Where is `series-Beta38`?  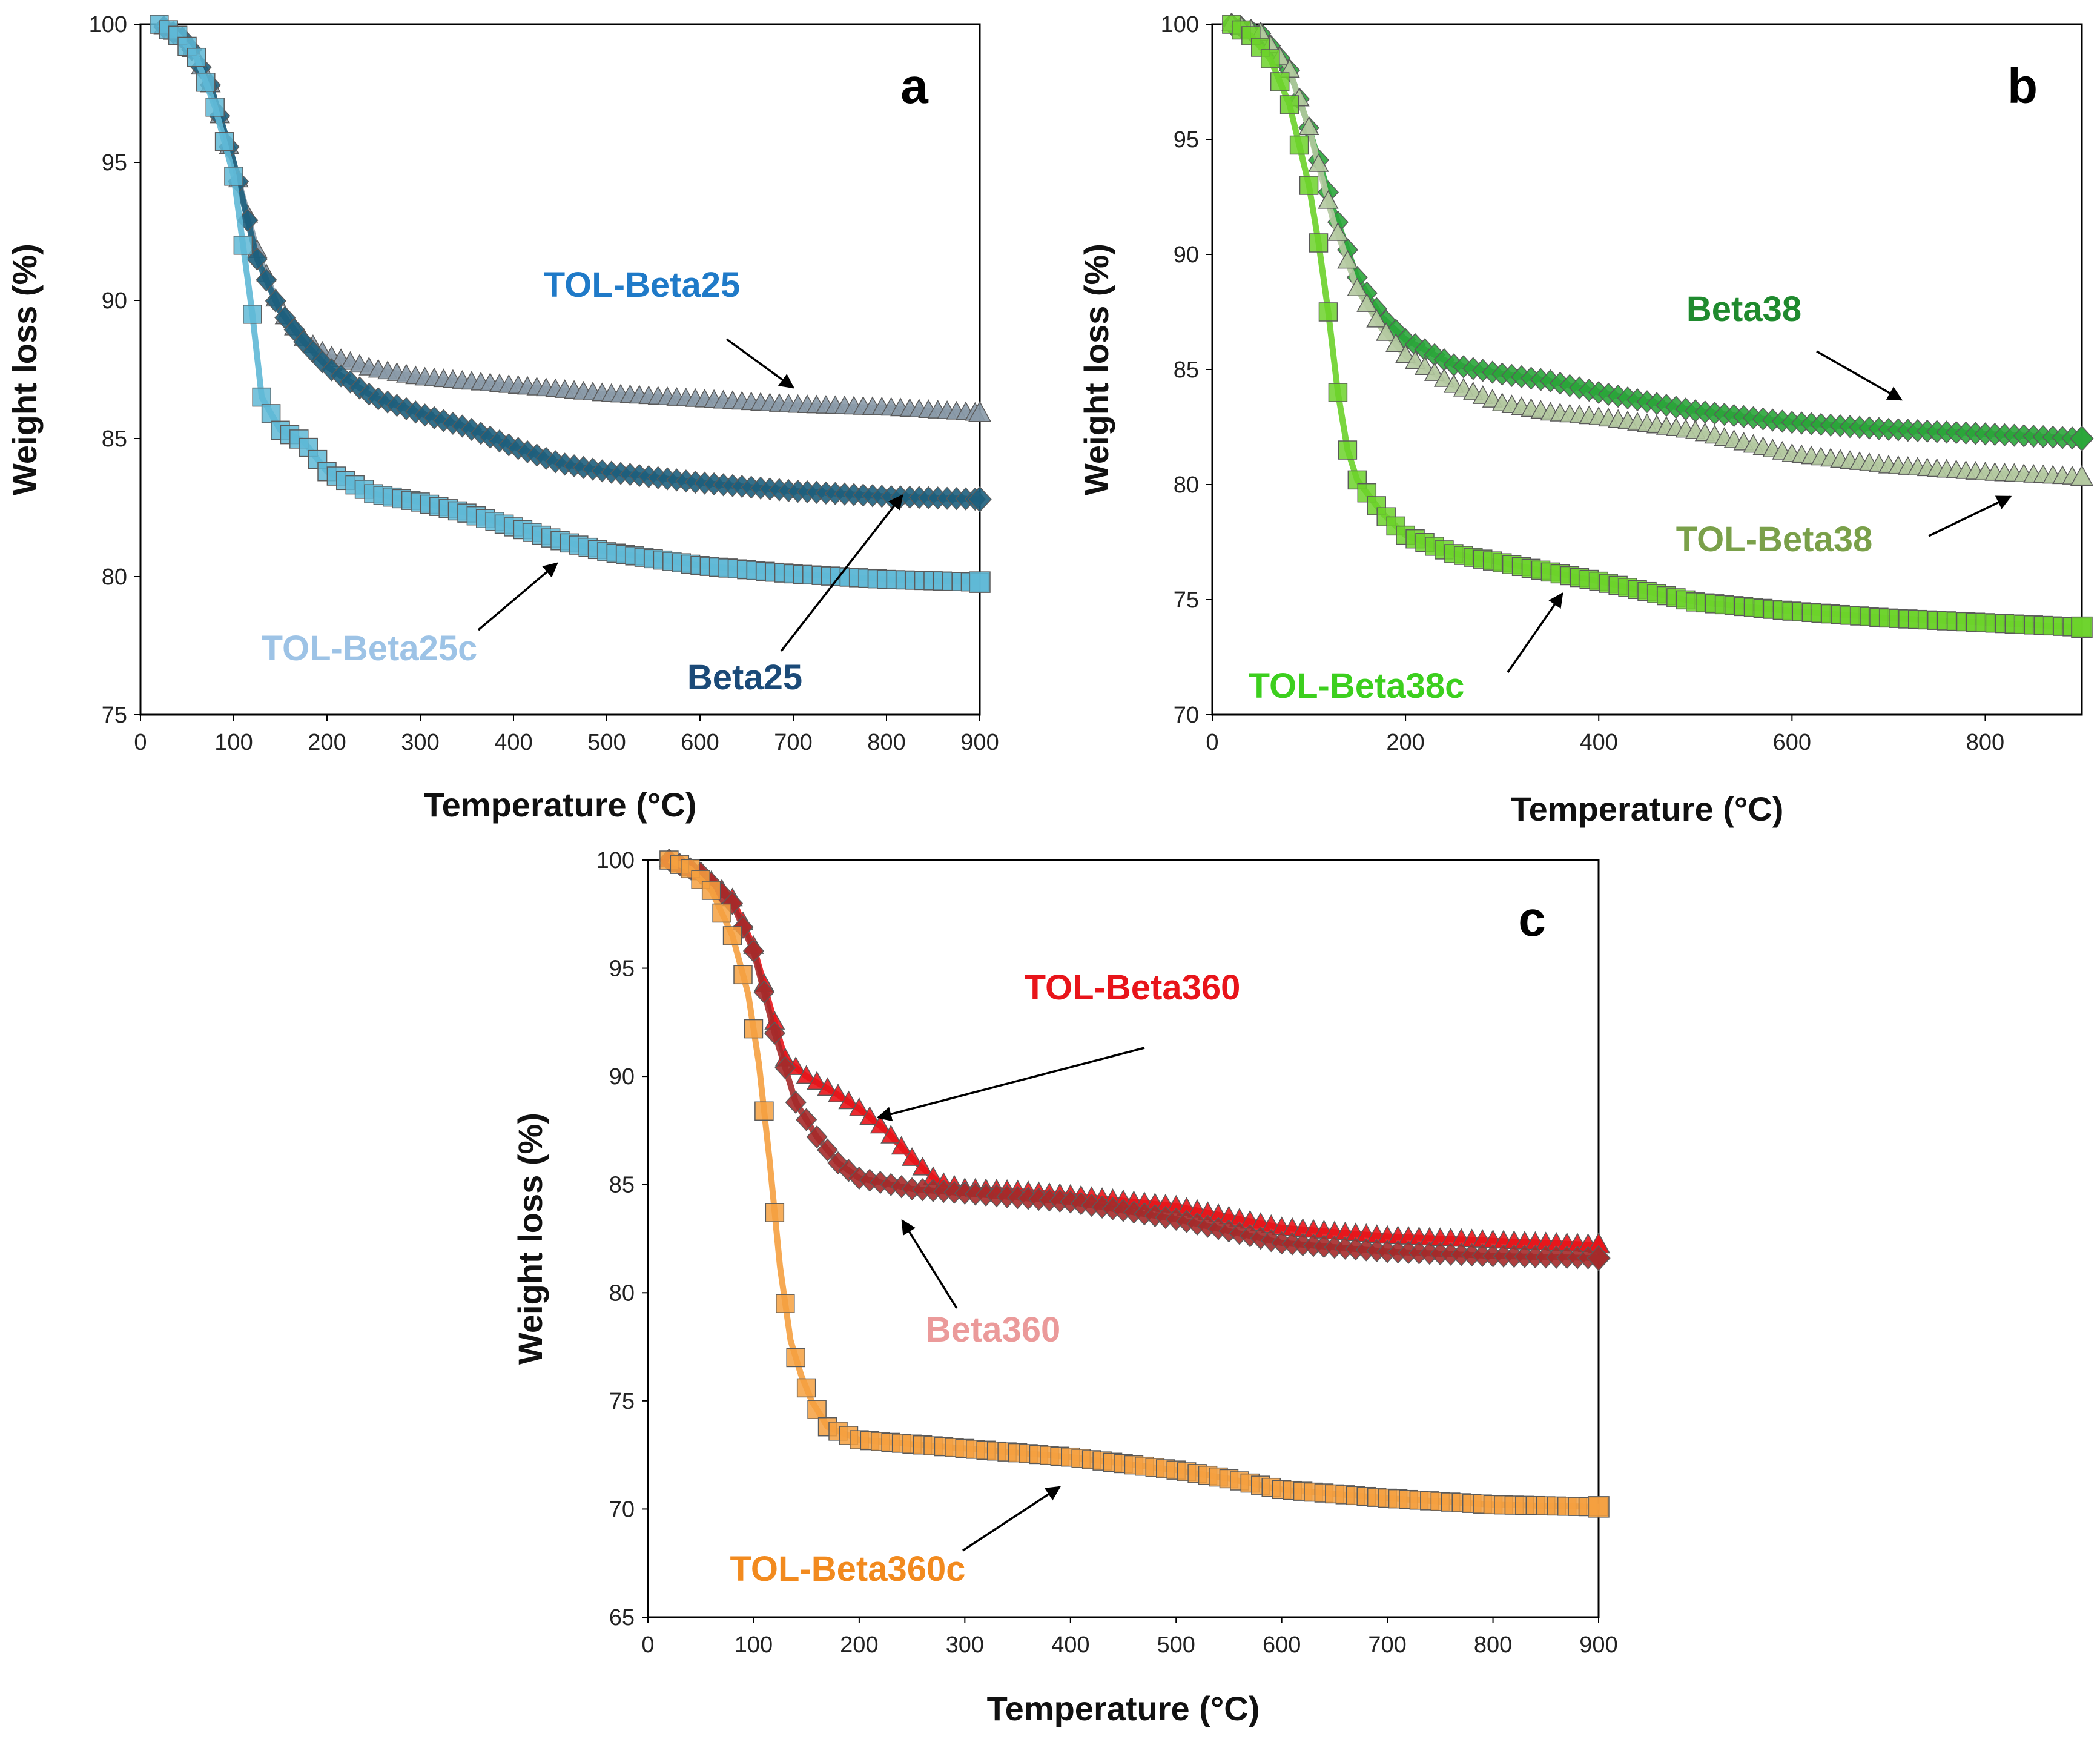
series-Beta38 is located at coordinates (1657, 232).